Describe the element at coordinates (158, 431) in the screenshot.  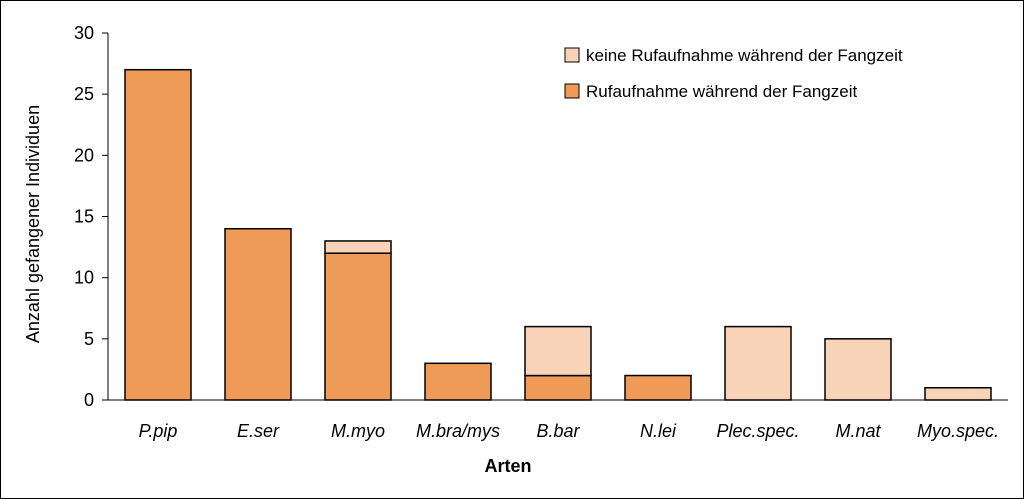
I see `x-category-label: P.pip` at that location.